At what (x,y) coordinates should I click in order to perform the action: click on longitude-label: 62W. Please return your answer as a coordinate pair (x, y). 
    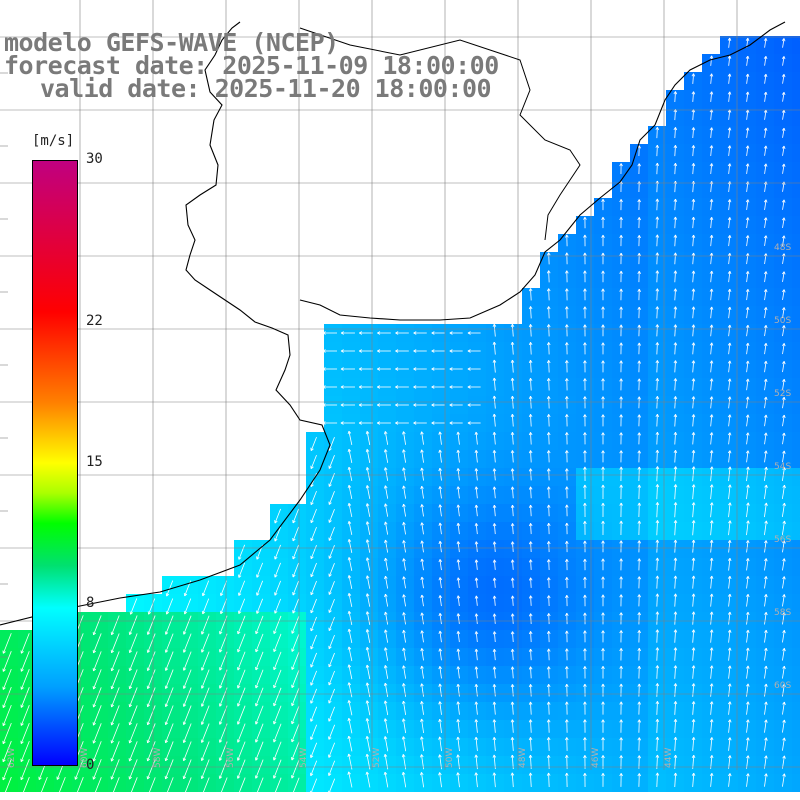
    Looking at the image, I should click on (12, 758).